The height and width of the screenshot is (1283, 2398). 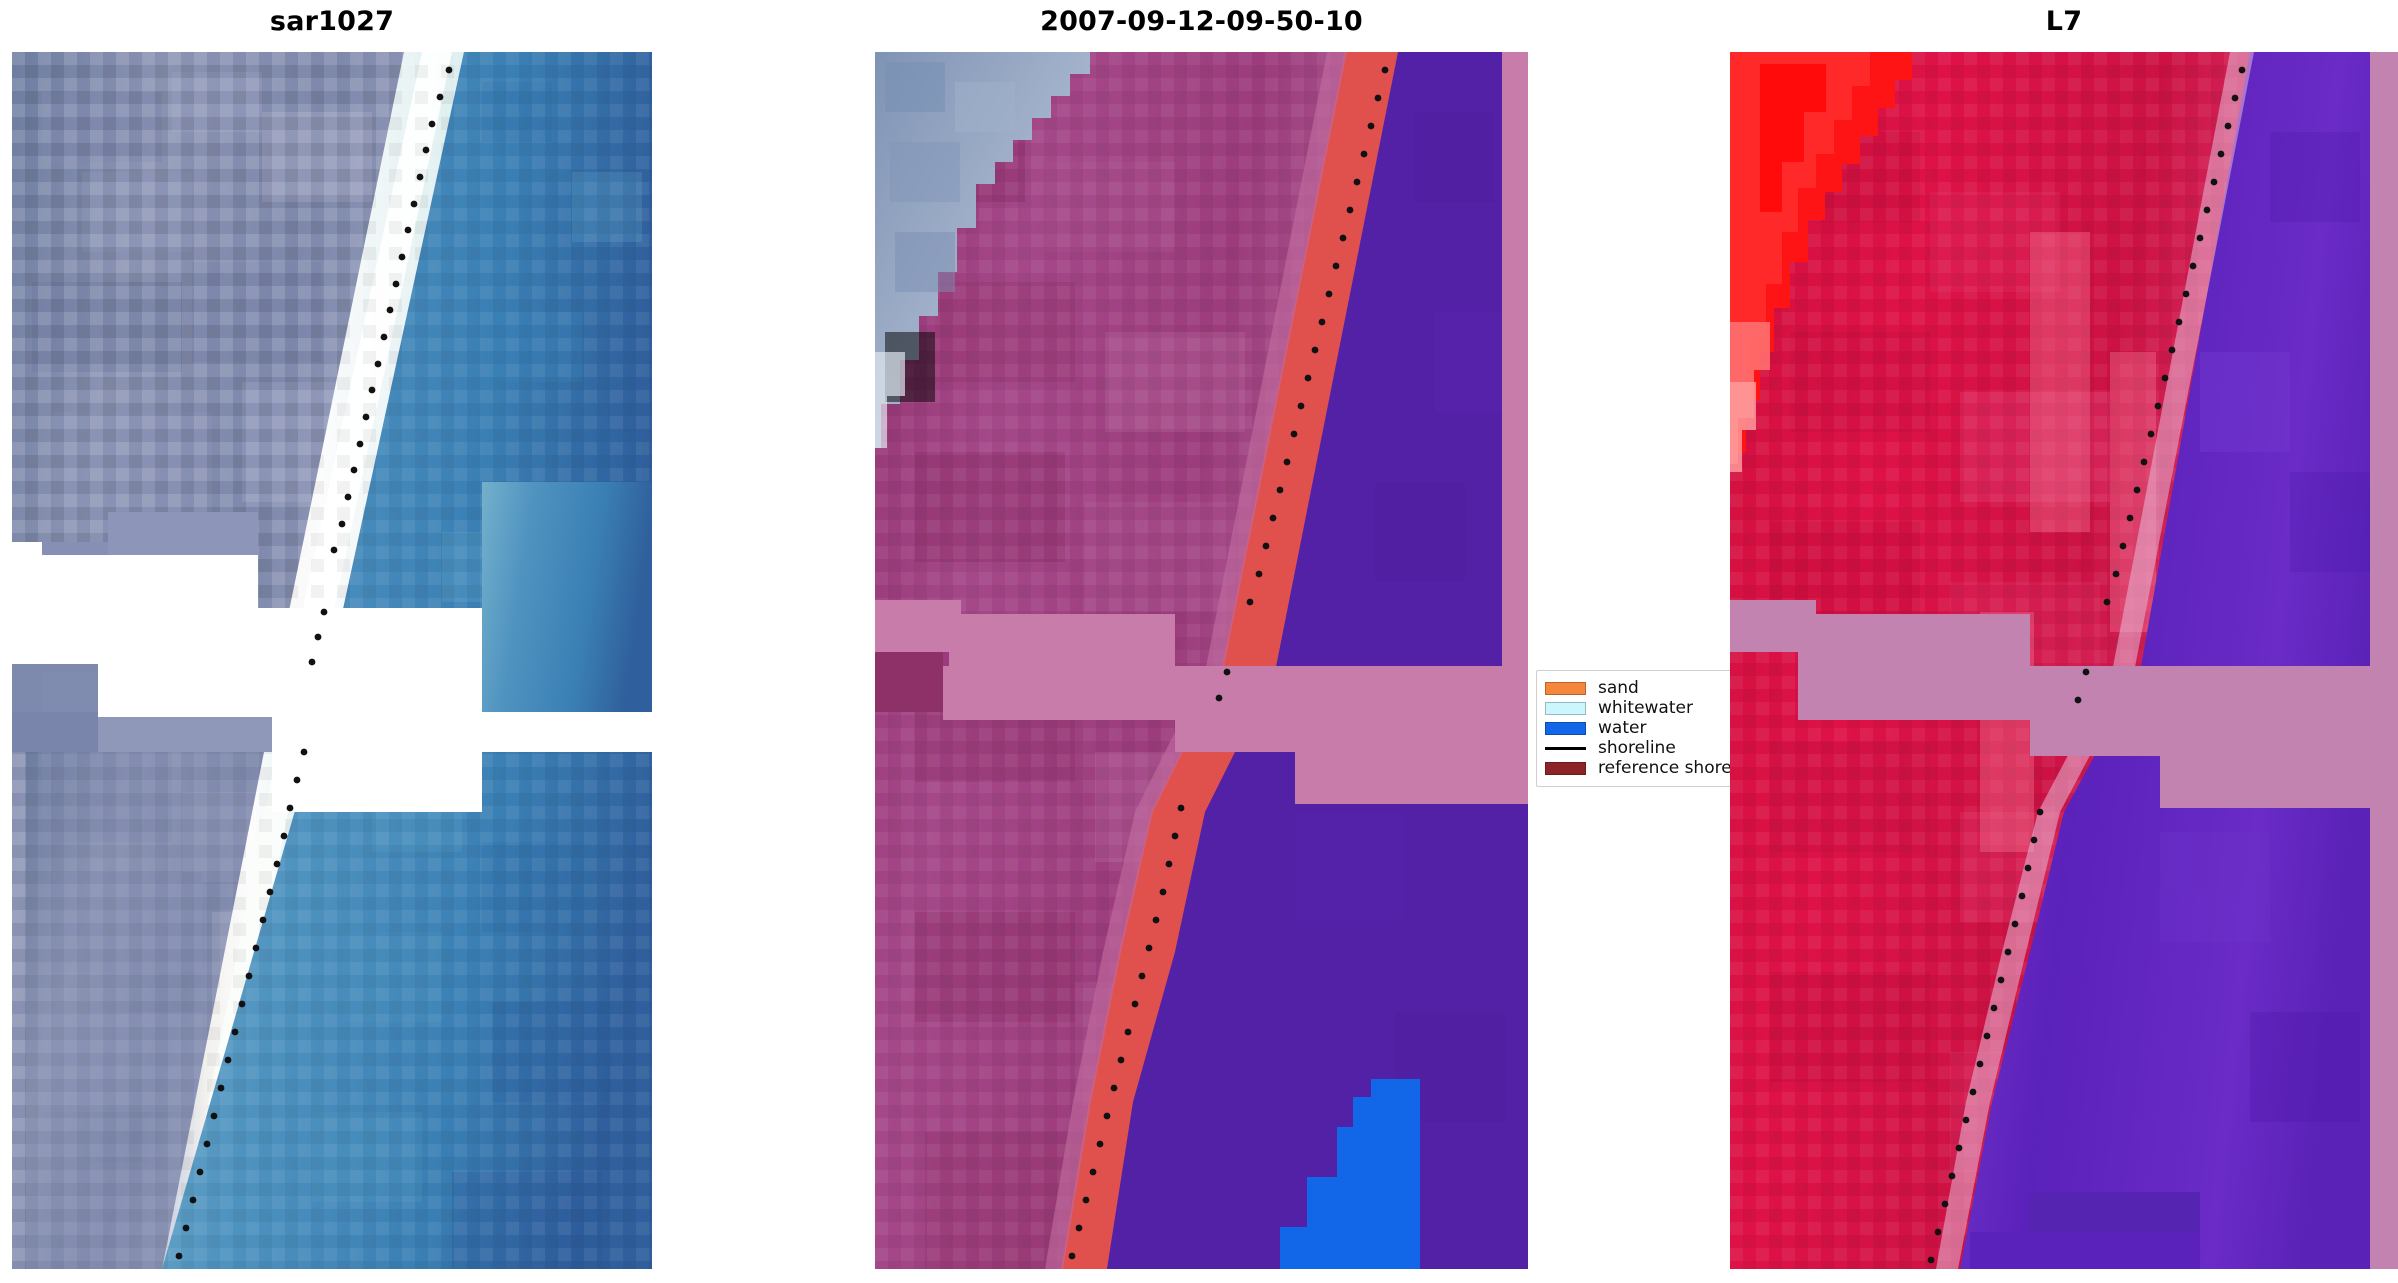 I want to click on shoreline-dots-classified, so click(x=1228, y=663).